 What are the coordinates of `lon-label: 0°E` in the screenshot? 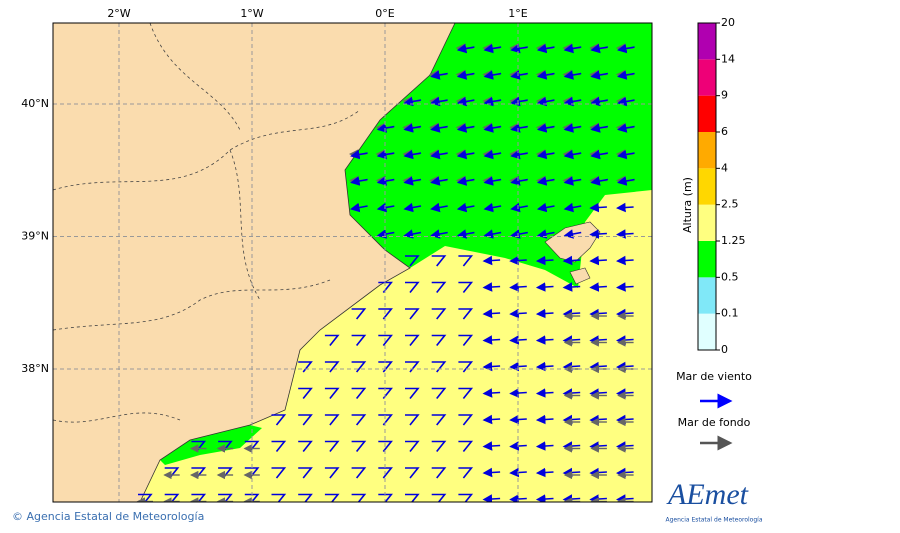 It's located at (384, 13).